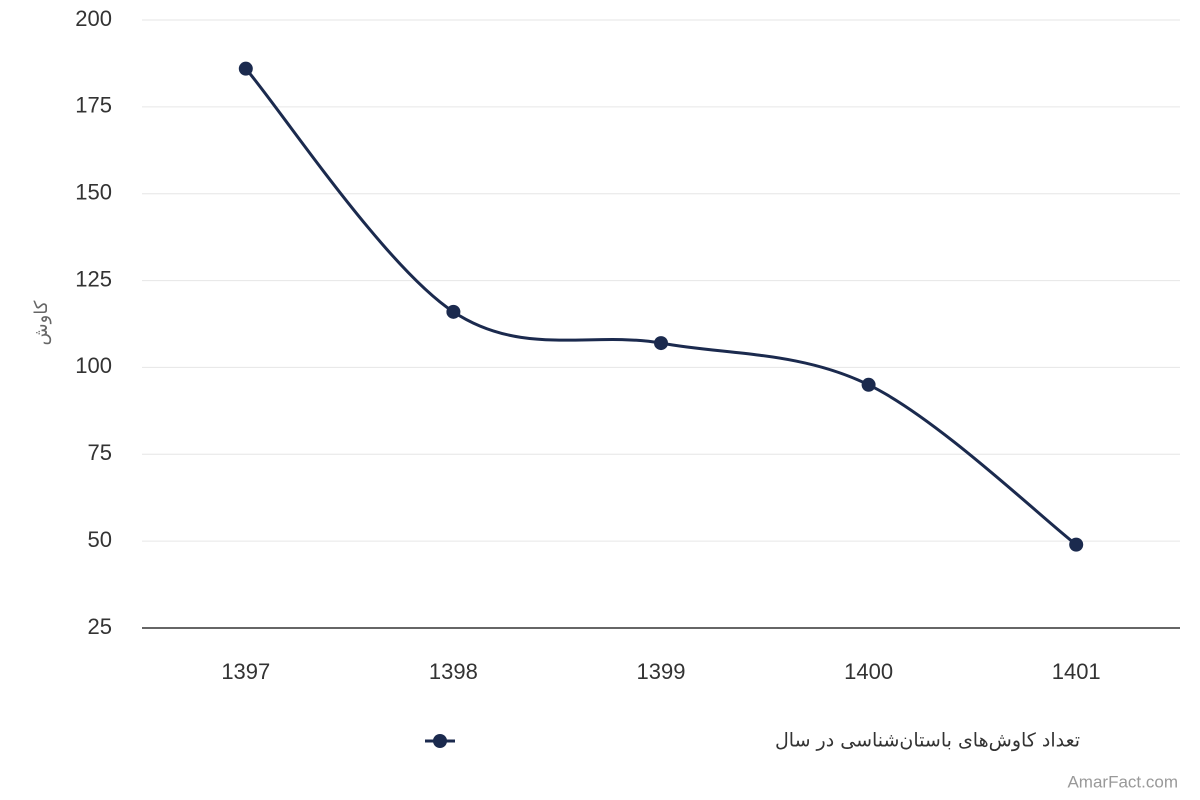  I want to click on y-tick-label: 25, so click(100, 626).